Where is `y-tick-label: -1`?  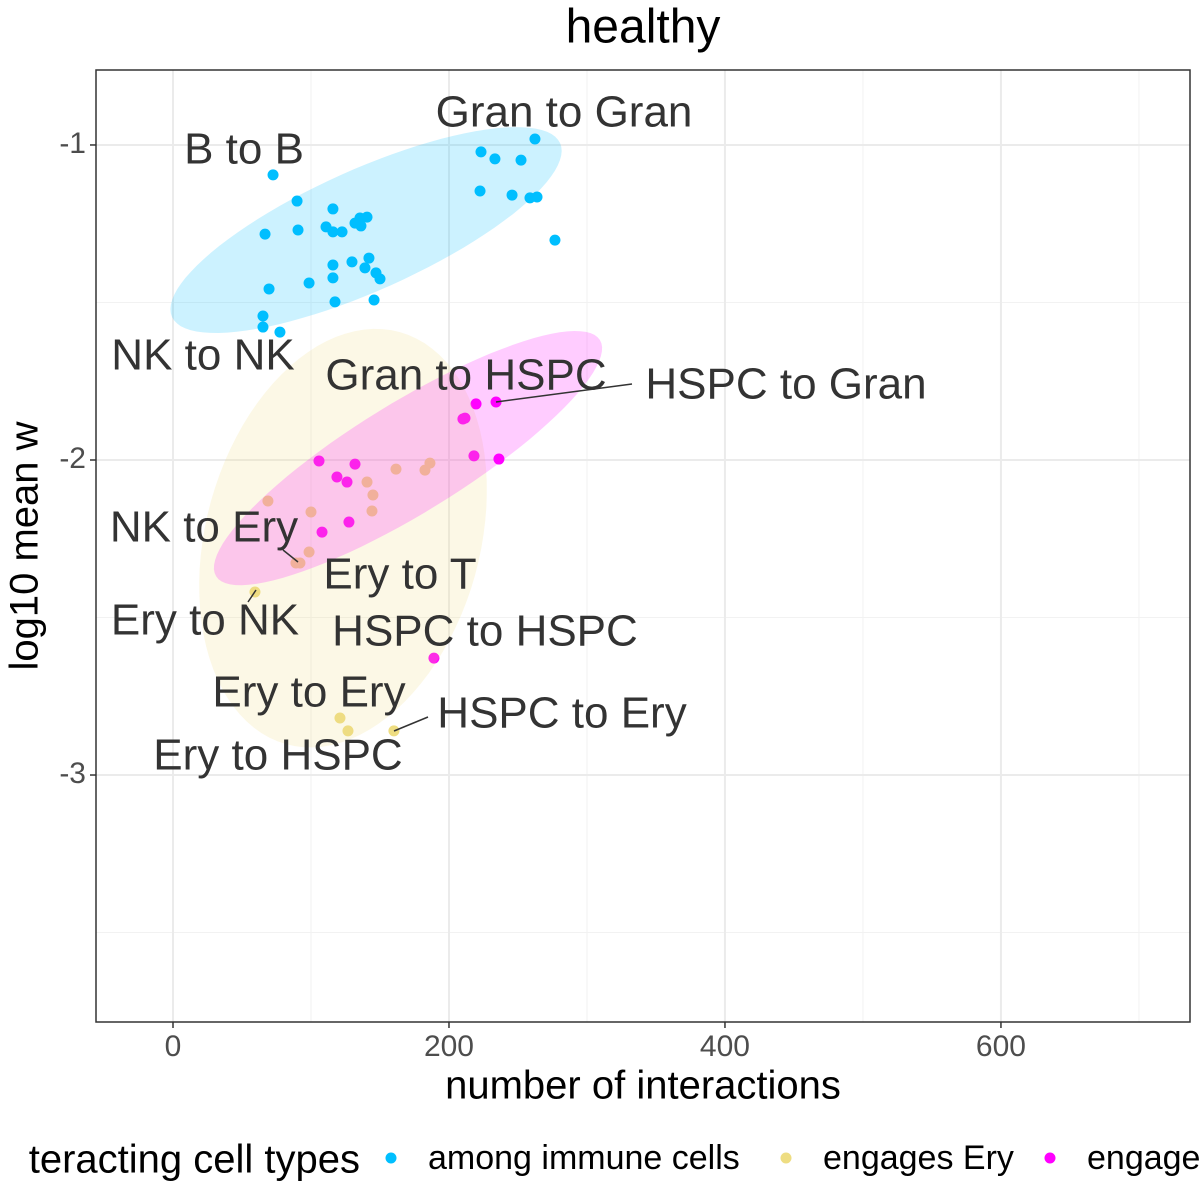 y-tick-label: -1 is located at coordinates (72, 143).